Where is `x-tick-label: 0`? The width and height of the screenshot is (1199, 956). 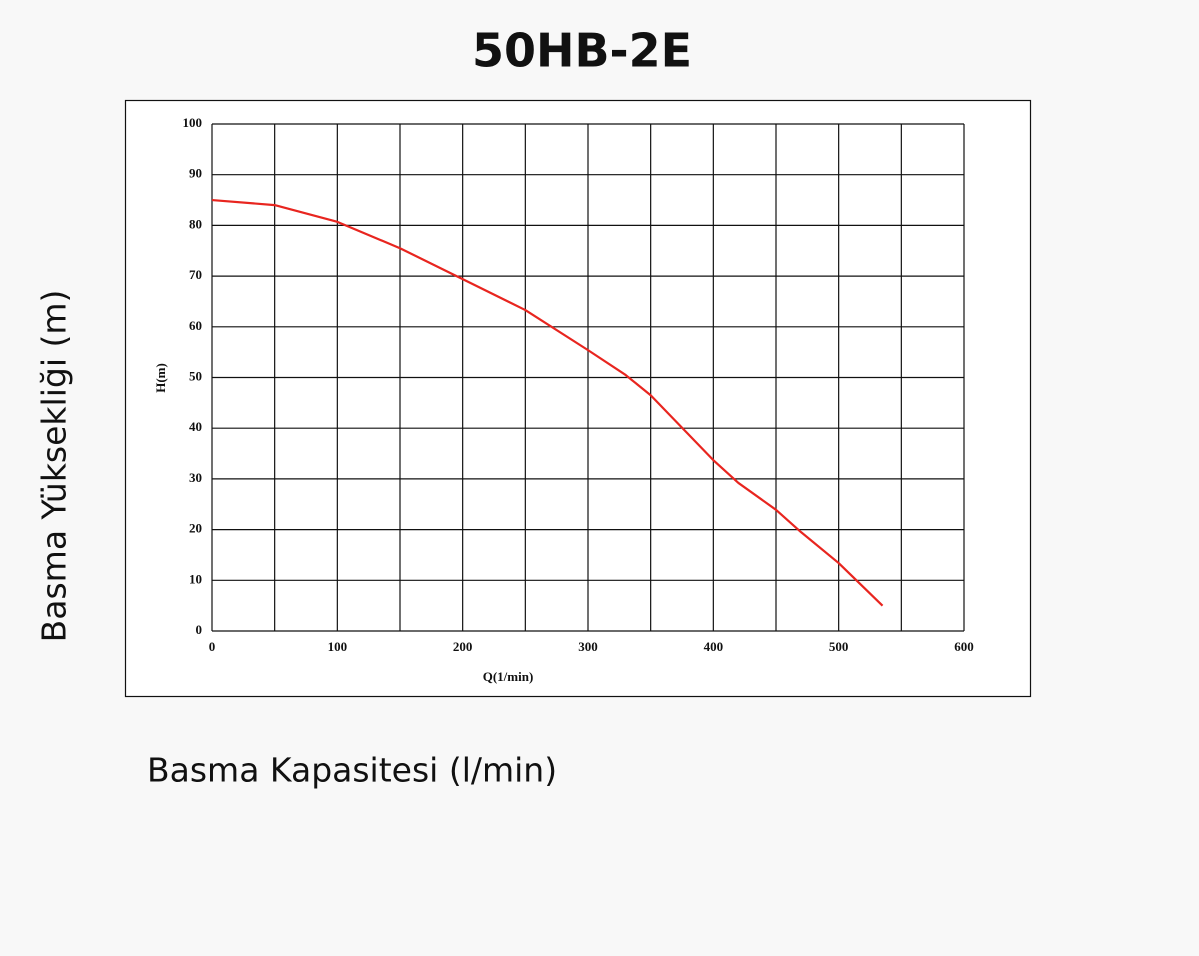
x-tick-label: 0 is located at coordinates (212, 646).